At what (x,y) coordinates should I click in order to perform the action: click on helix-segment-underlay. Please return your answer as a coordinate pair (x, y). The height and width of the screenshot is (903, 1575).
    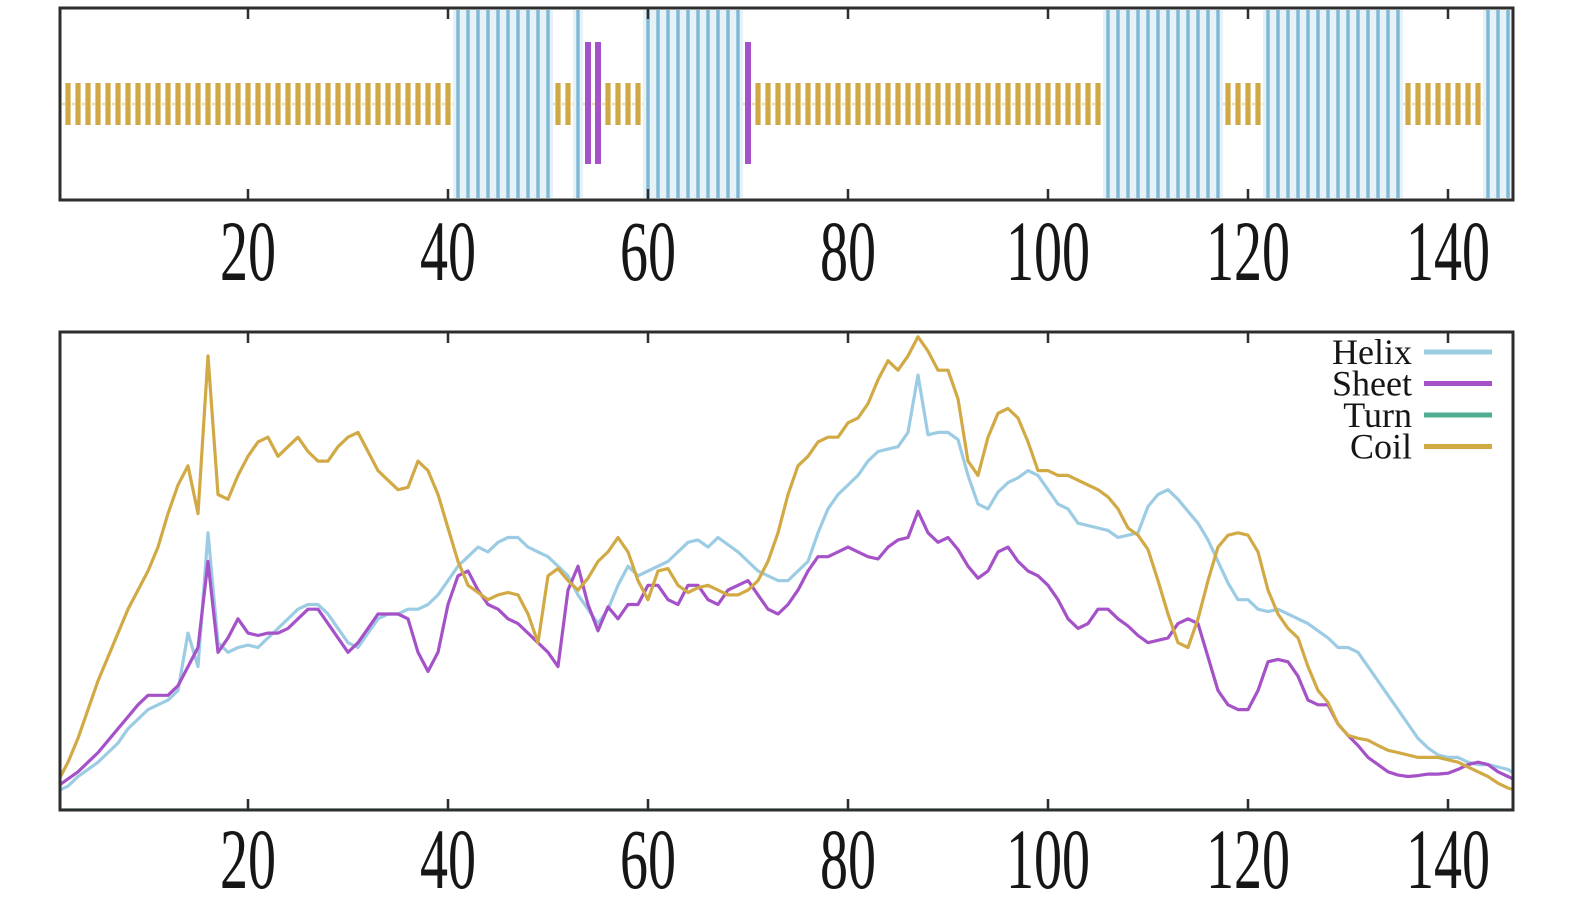
    Looking at the image, I should click on (1333, 104).